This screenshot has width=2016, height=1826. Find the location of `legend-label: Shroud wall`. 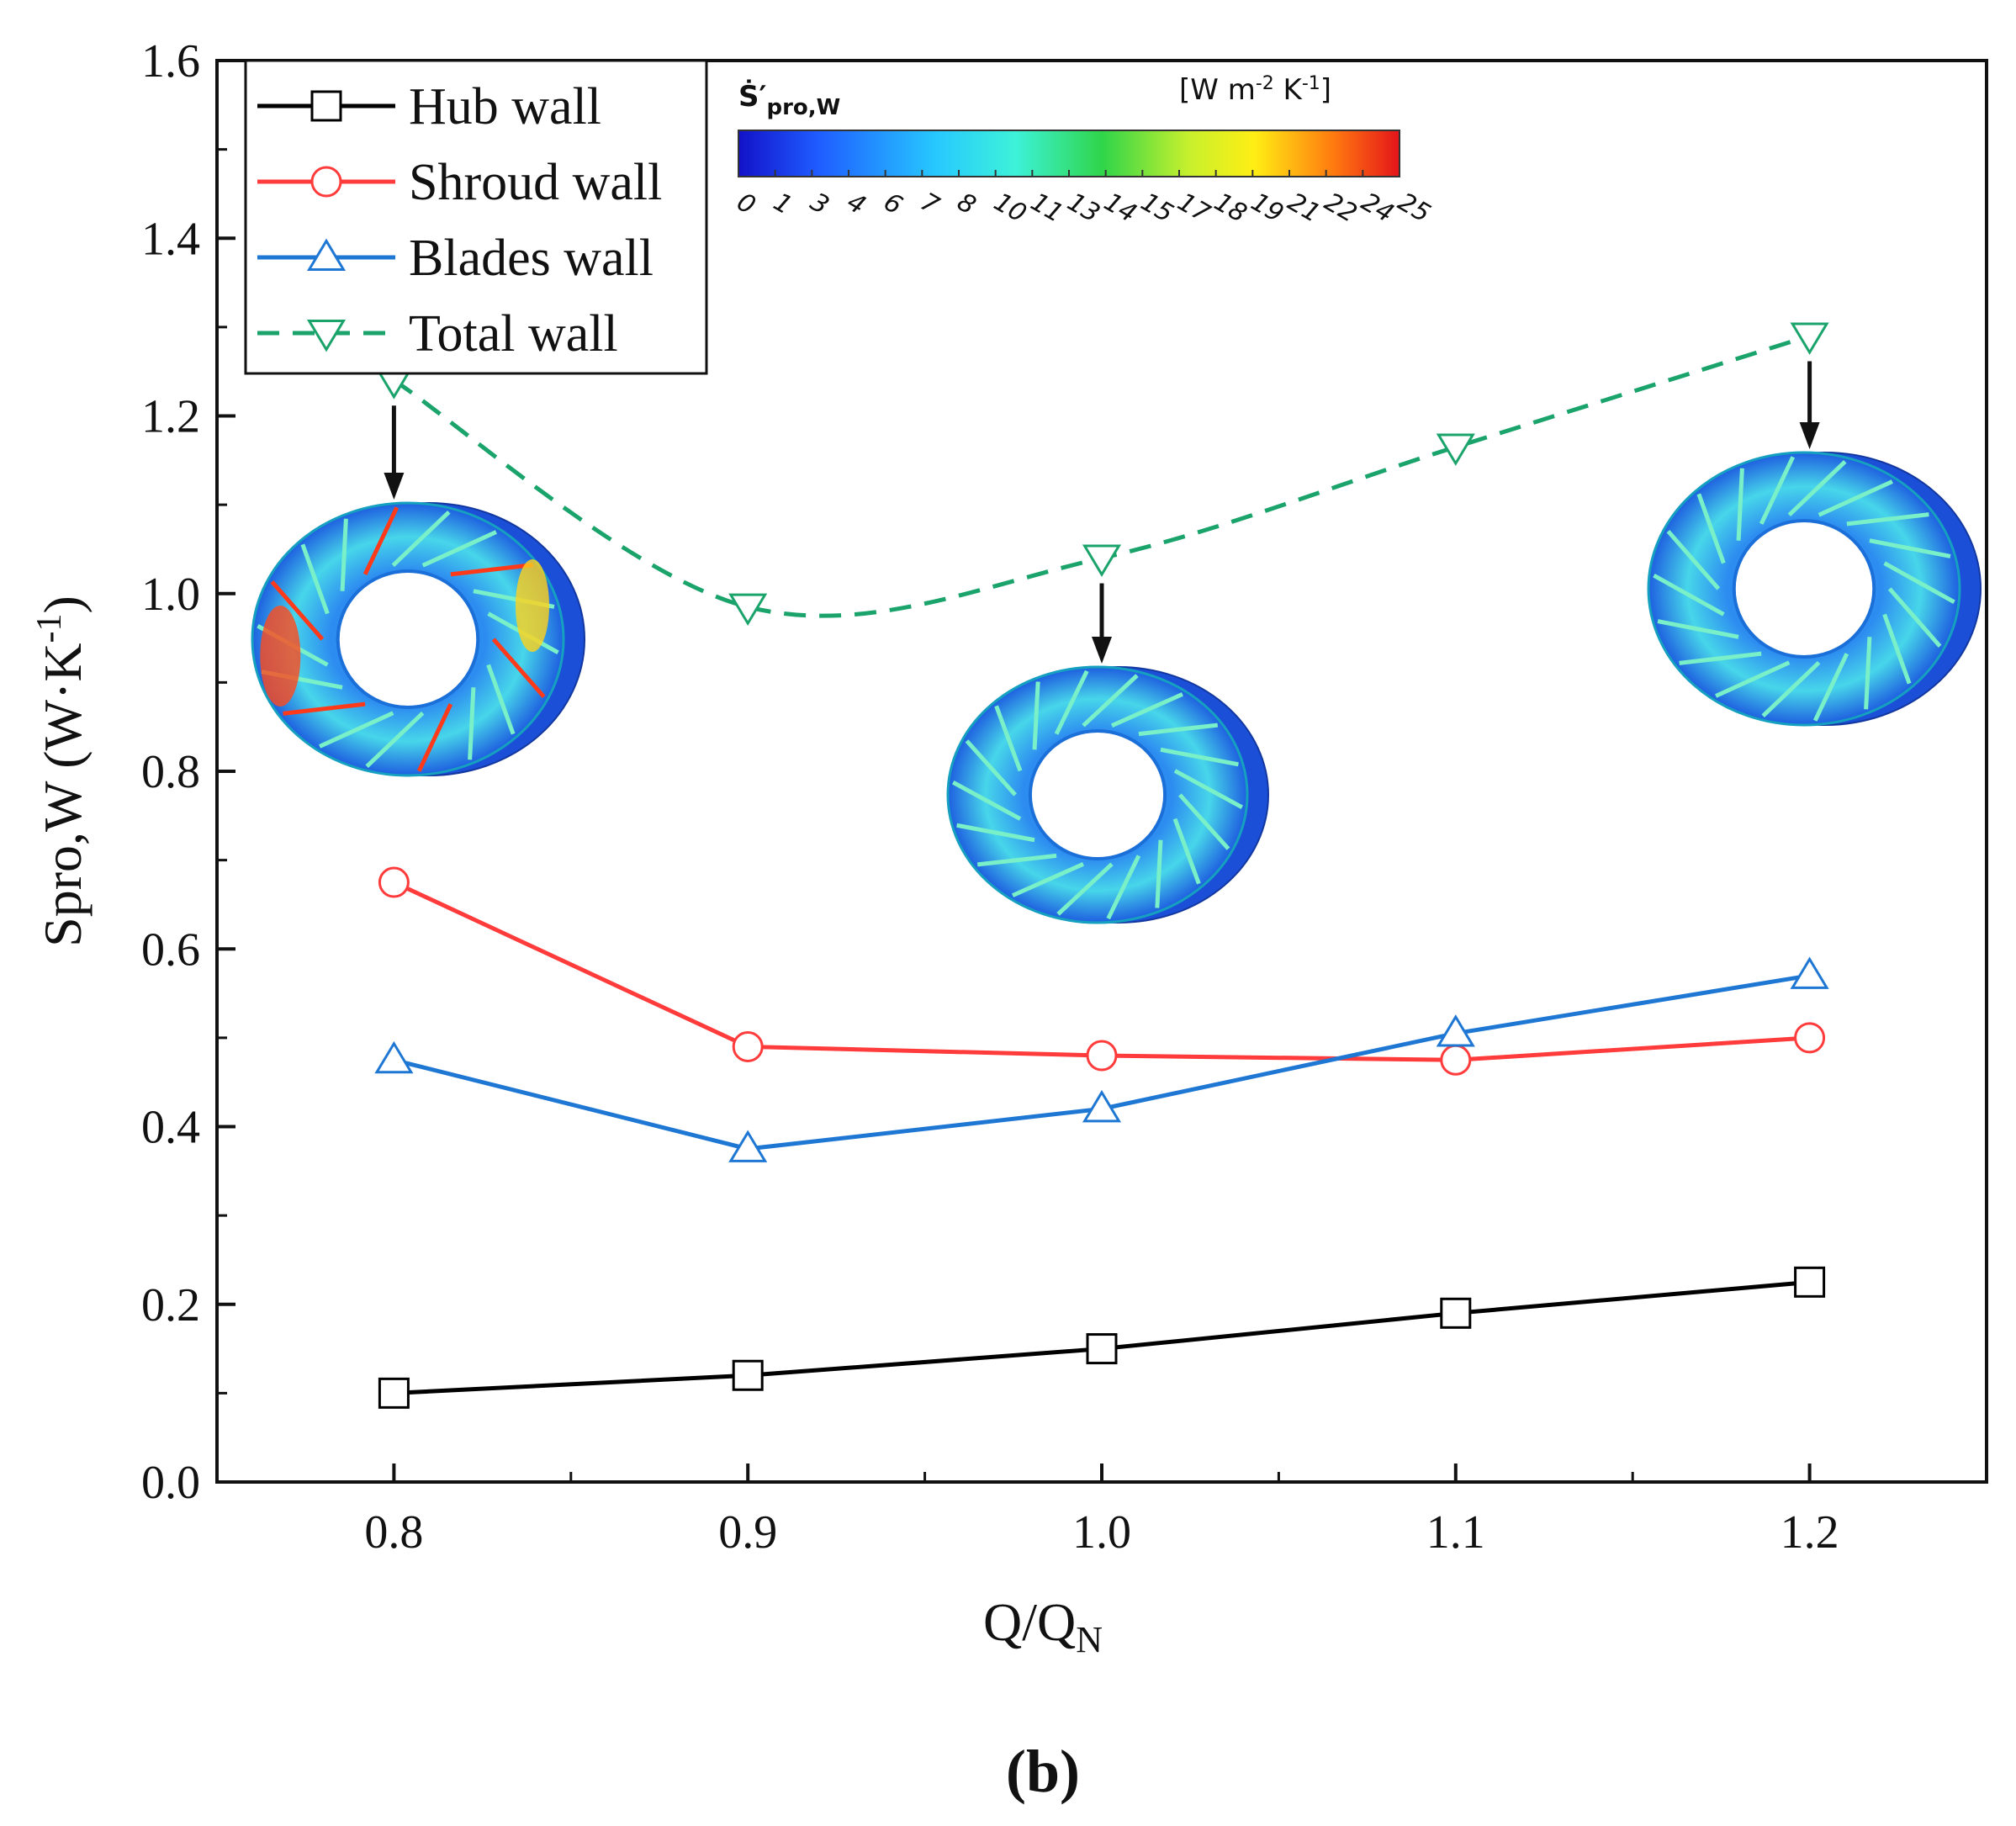

legend-label: Shroud wall is located at coordinates (535, 182).